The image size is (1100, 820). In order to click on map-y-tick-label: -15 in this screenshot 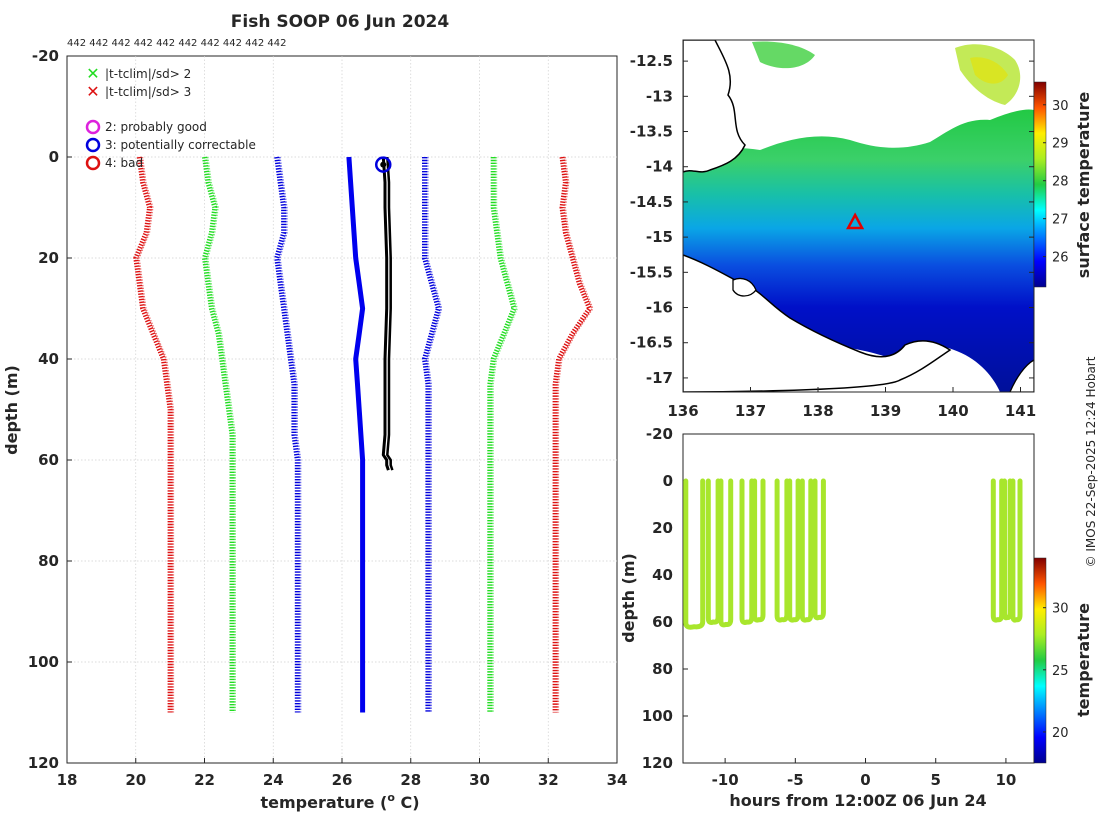, I will do `click(659, 237)`.